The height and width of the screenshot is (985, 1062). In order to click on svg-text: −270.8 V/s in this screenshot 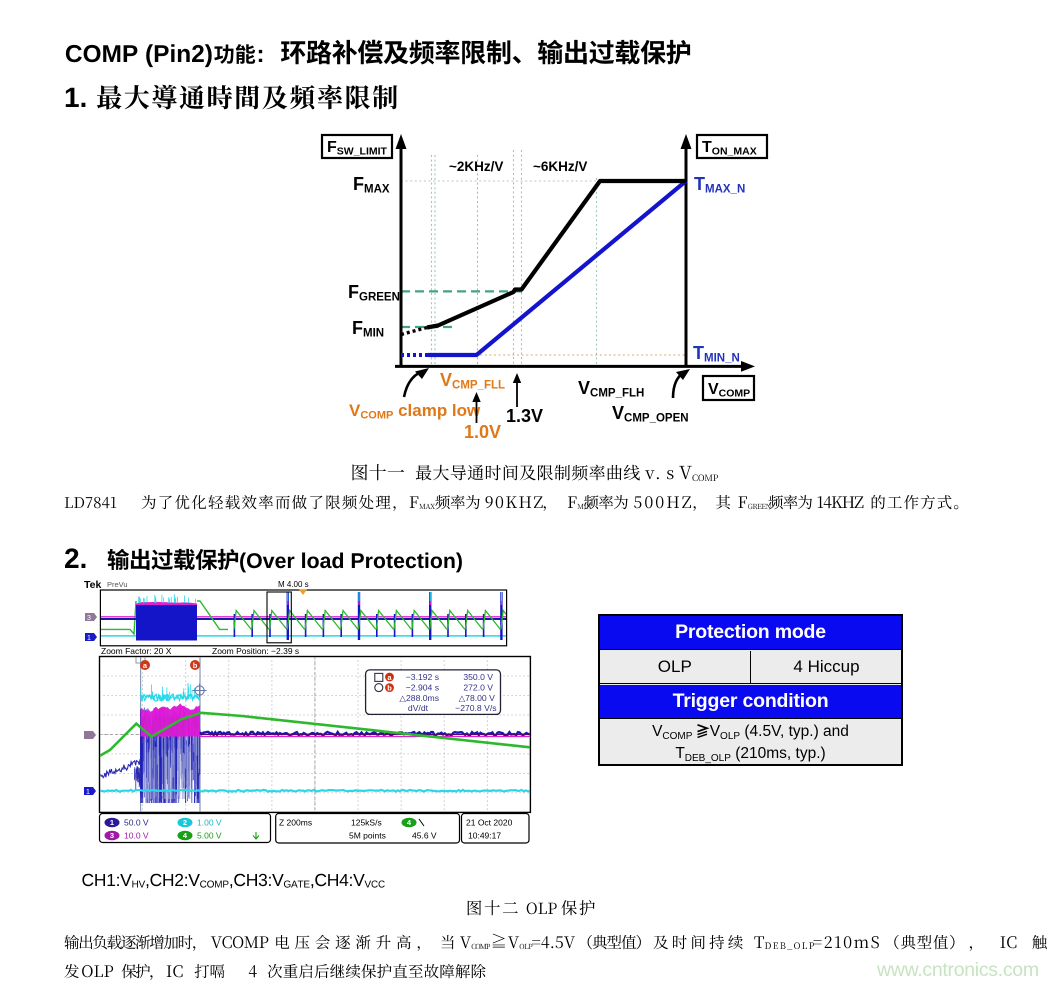, I will do `click(475, 708)`.